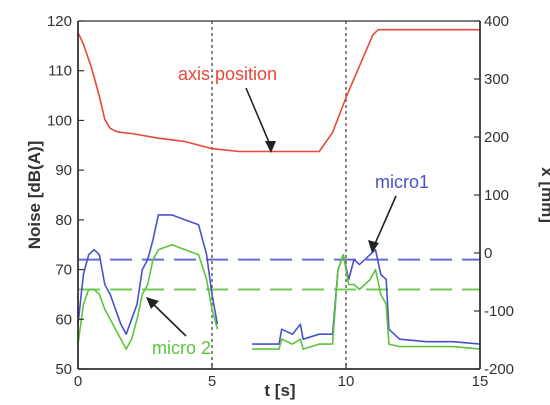  Describe the element at coordinates (544, 195) in the screenshot. I see `y-axis-label-right: x [mm]` at that location.